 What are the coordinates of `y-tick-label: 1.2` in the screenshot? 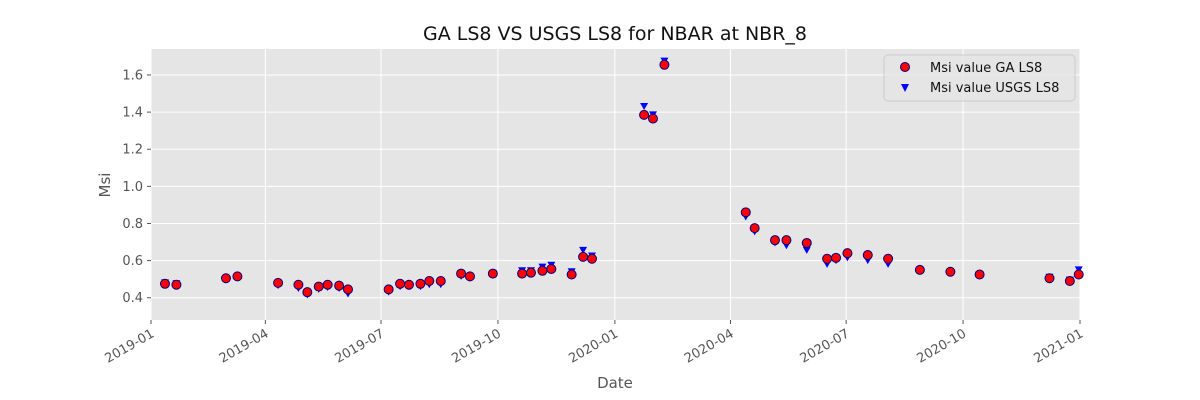 It's located at (132, 150).